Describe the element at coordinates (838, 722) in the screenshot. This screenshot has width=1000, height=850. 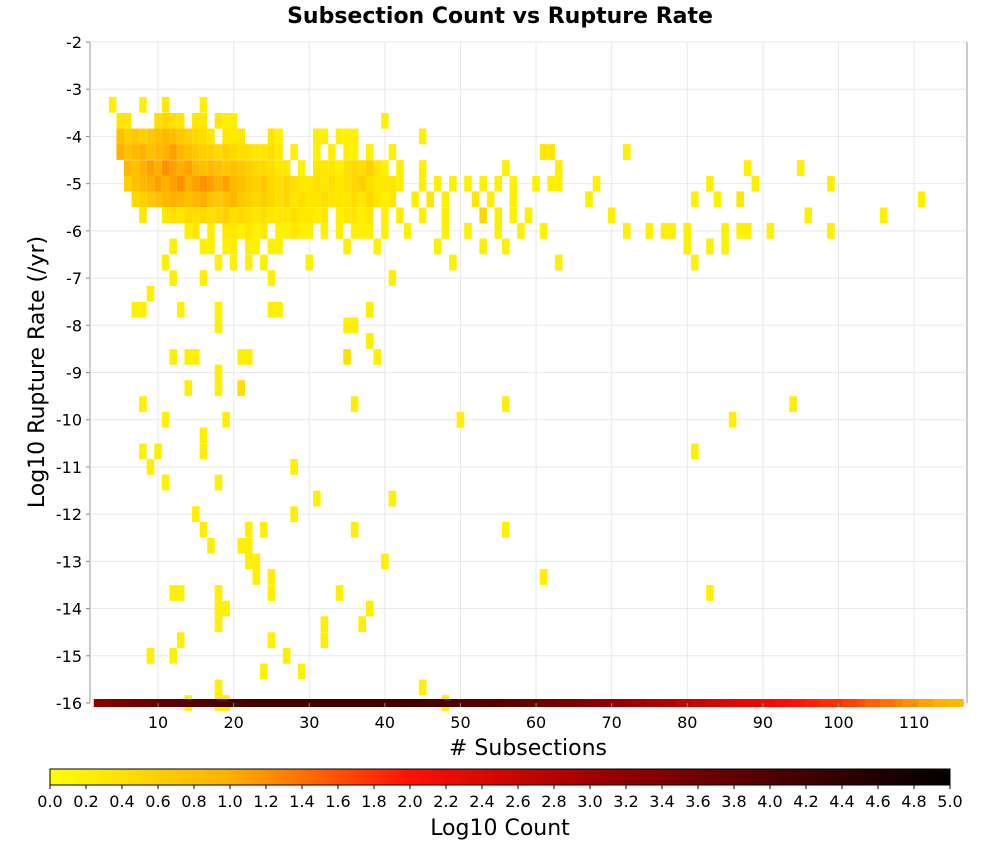
I see `x-tick-label: 100` at that location.